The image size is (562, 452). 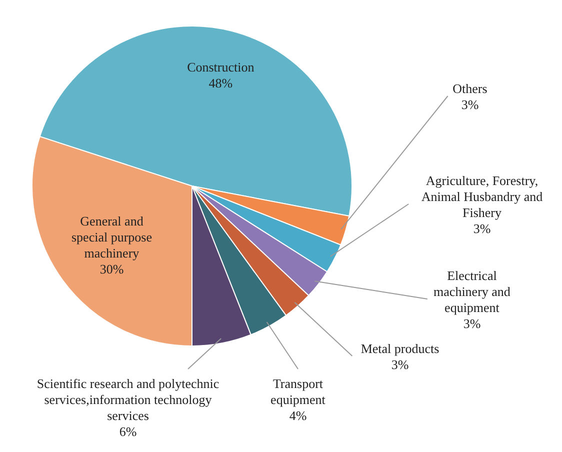 I want to click on data-label: 4%, so click(x=298, y=415).